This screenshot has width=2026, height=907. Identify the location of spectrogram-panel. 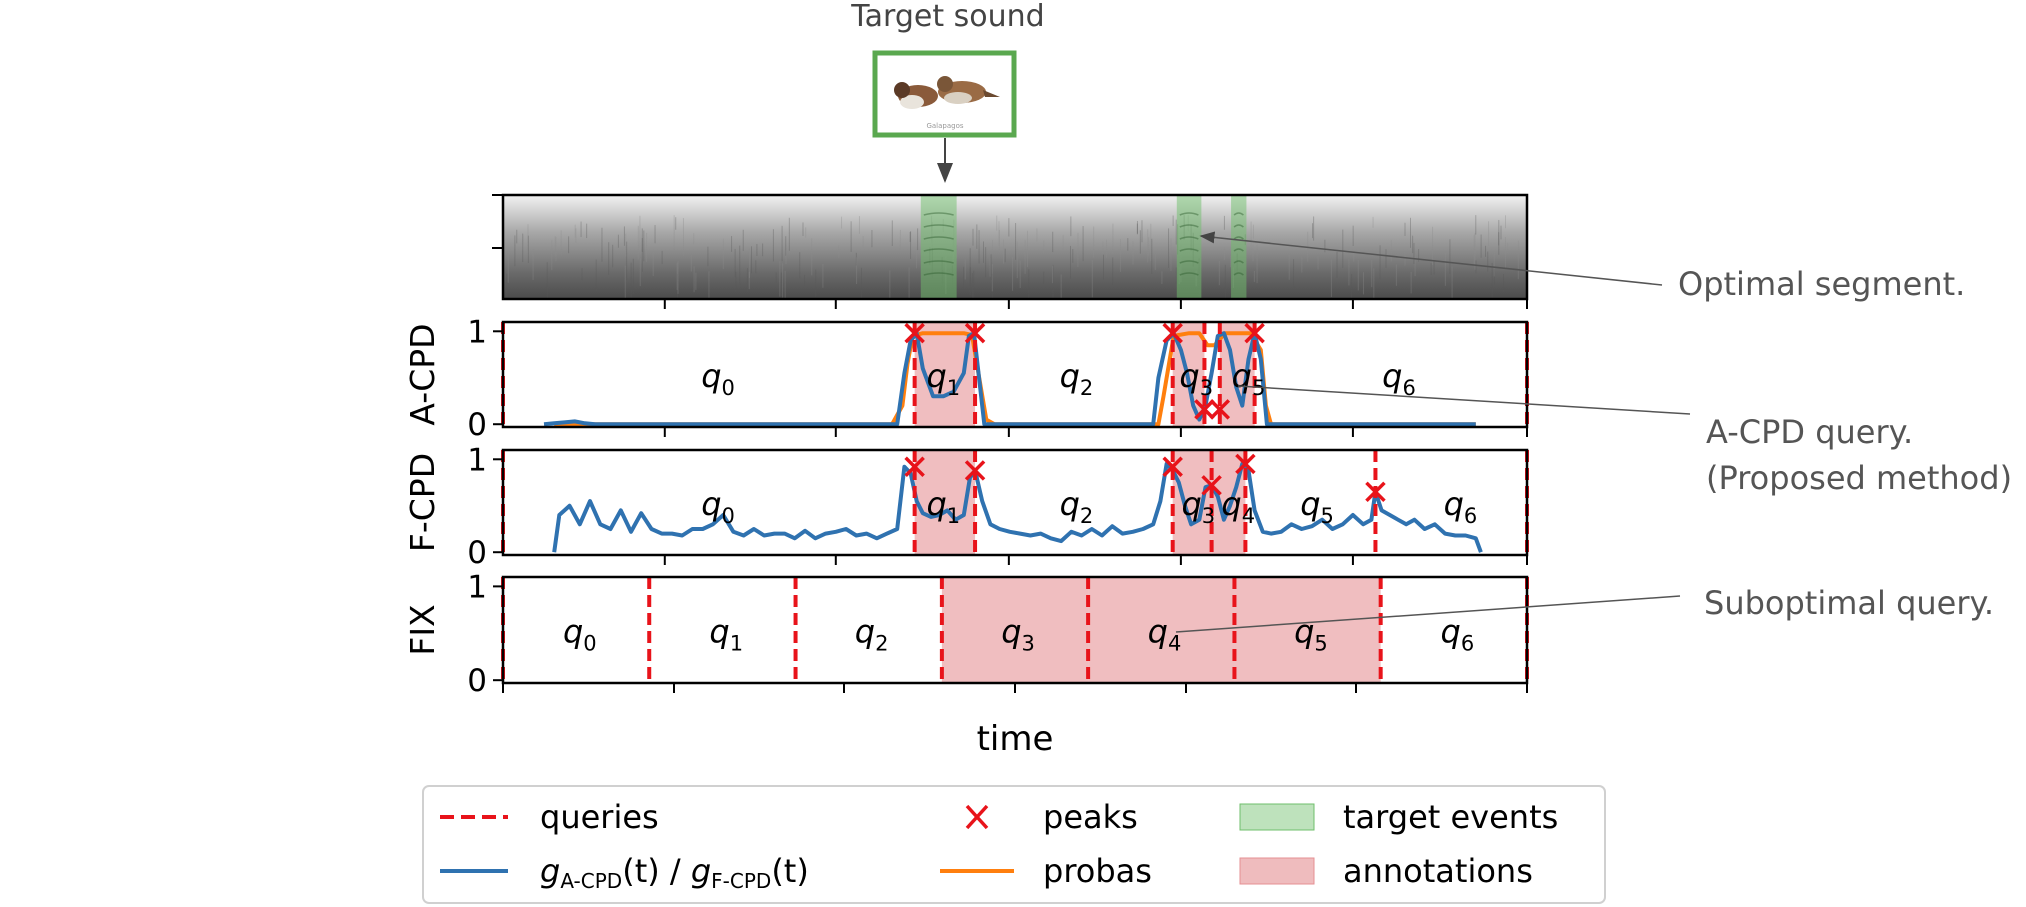
(1010, 251).